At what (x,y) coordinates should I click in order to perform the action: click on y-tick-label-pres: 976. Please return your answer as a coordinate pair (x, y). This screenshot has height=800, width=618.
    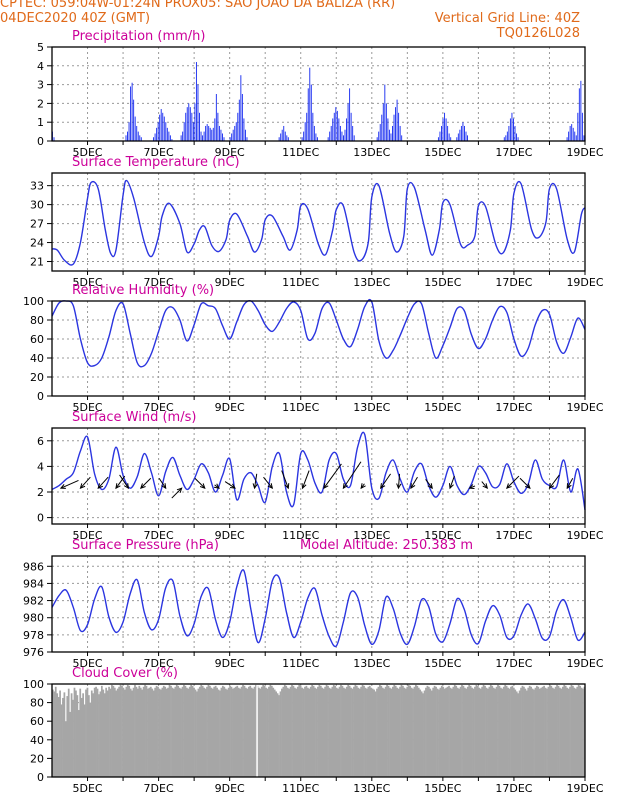
    Looking at the image, I should click on (33, 652).